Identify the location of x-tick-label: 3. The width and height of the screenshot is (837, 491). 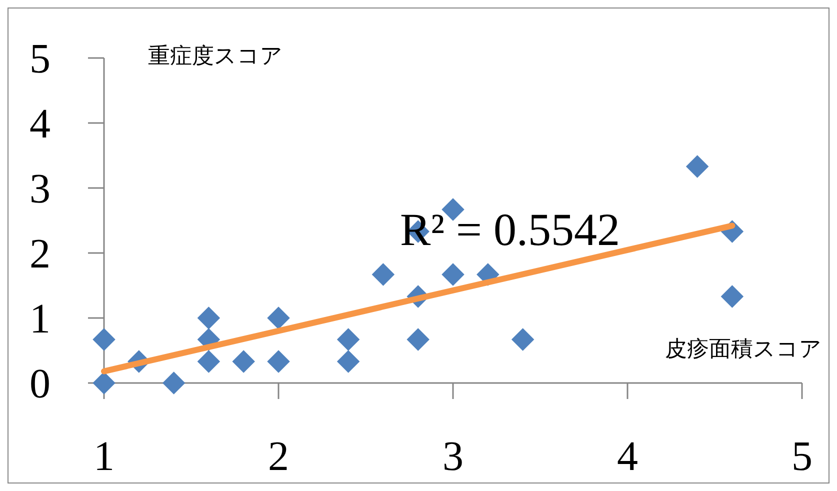
(453, 457).